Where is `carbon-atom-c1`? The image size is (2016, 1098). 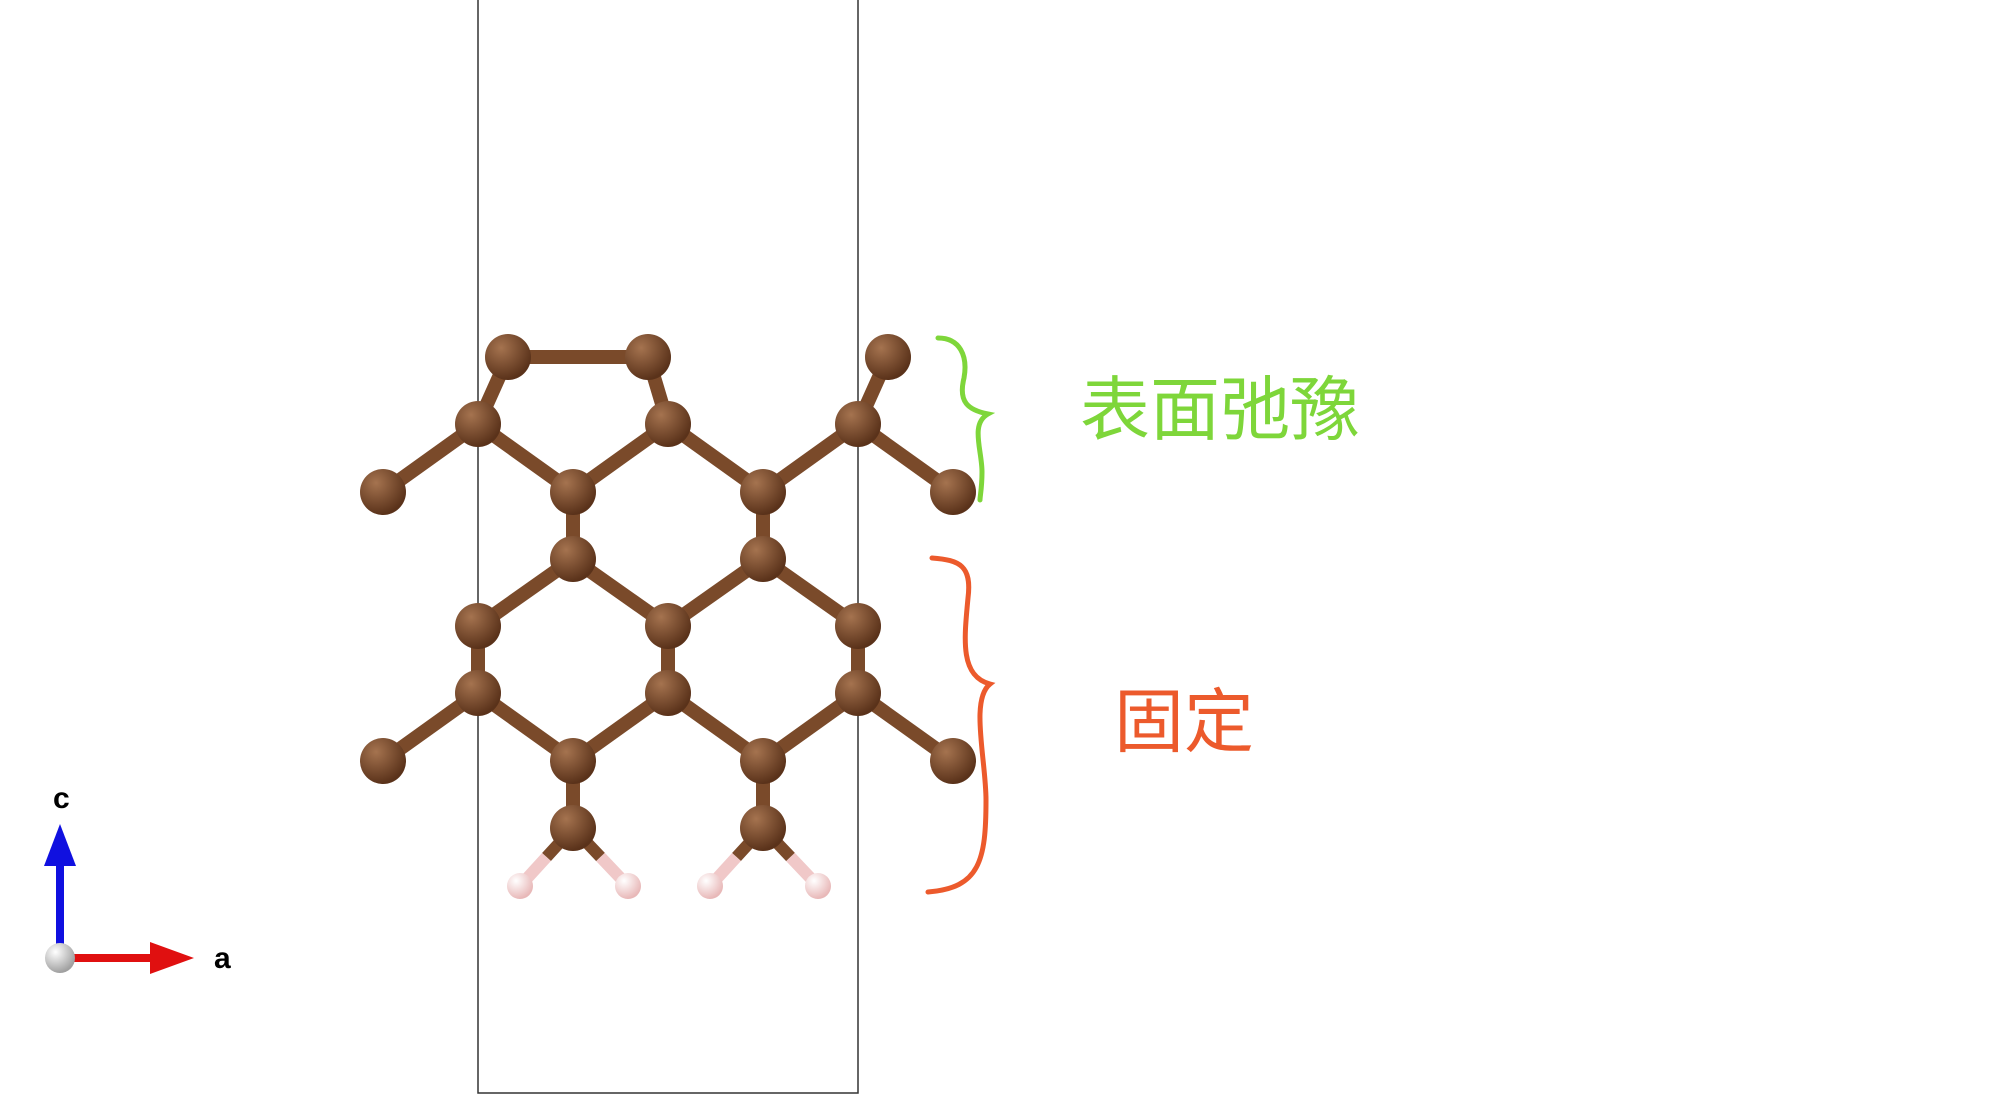
carbon-atom-c1 is located at coordinates (508, 357).